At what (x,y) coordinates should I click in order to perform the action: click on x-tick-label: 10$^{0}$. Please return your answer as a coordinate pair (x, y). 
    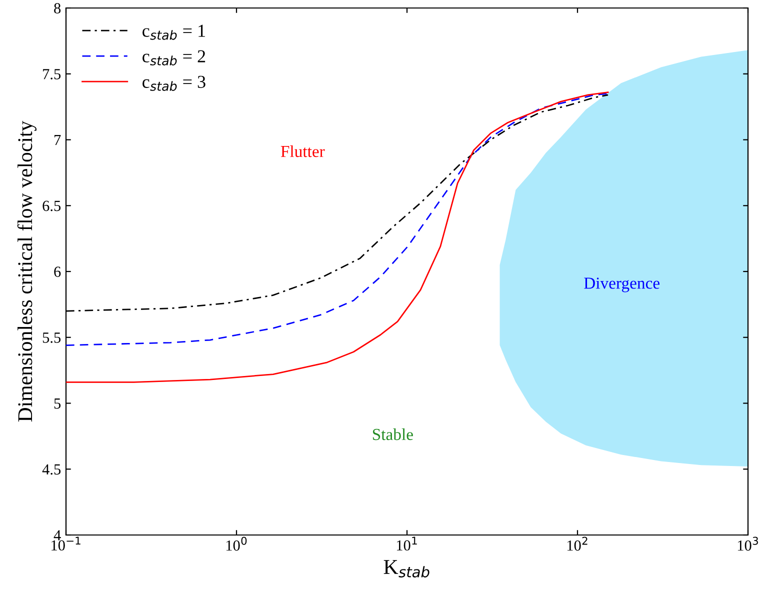
    Looking at the image, I should click on (236, 543).